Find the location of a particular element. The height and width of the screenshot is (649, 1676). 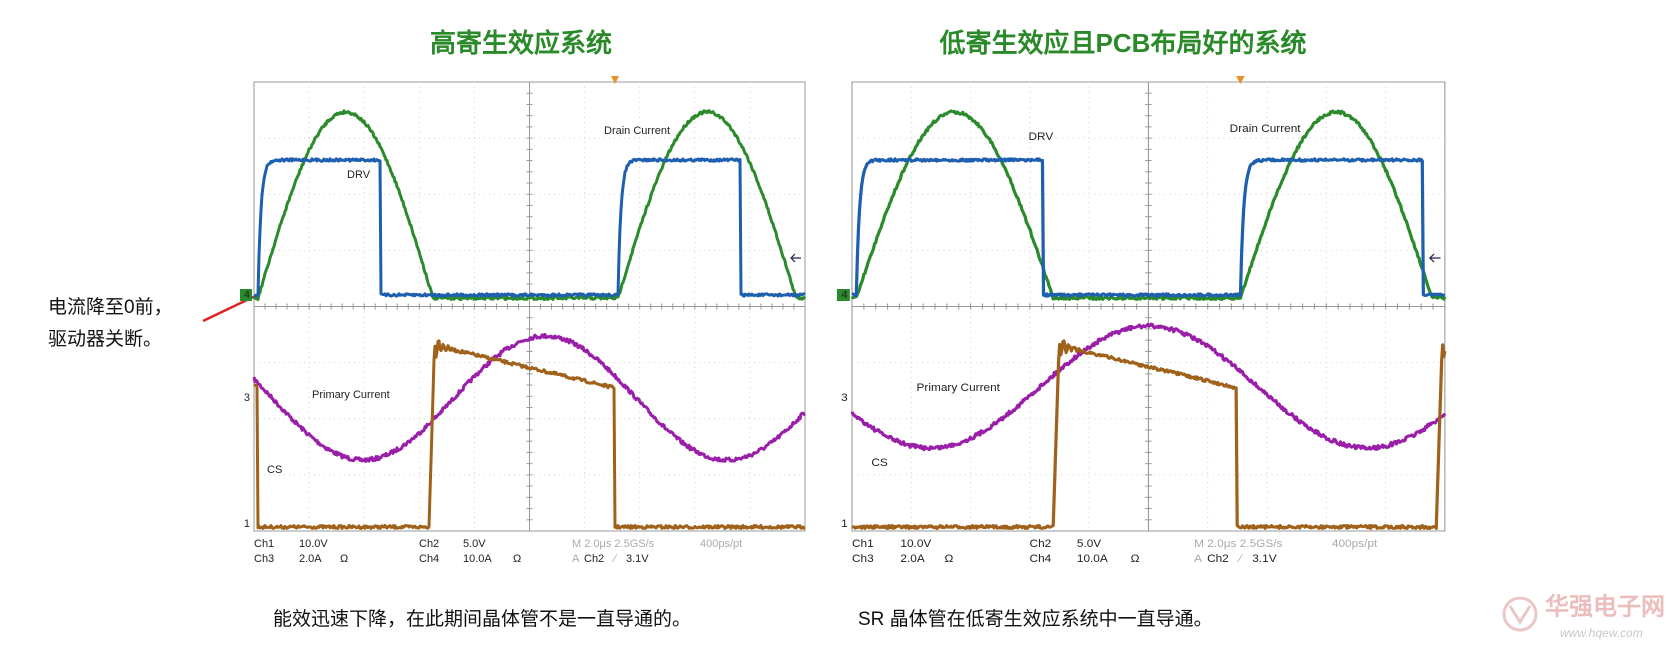

annotation: 电流降至0前， is located at coordinates (110, 307).